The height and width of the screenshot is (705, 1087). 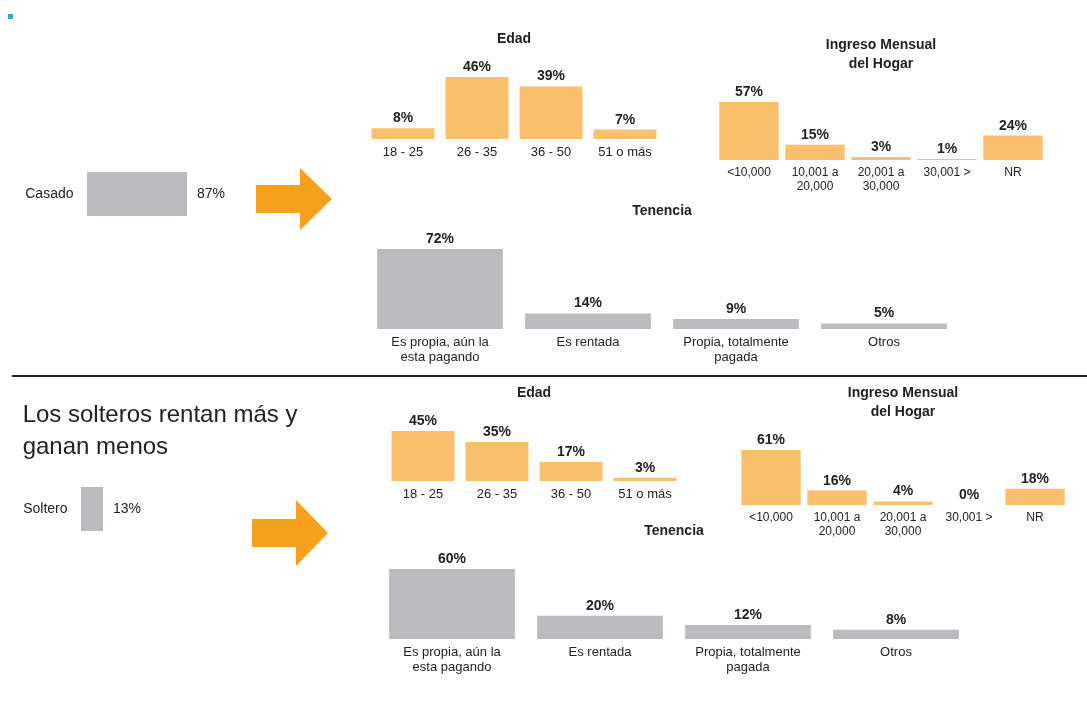 I want to click on data-label: 57%, so click(x=749, y=91).